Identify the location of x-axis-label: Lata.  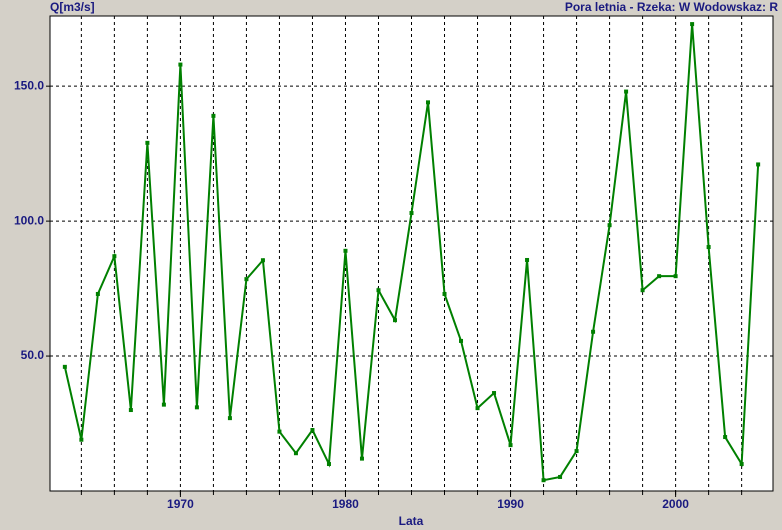
(411, 521).